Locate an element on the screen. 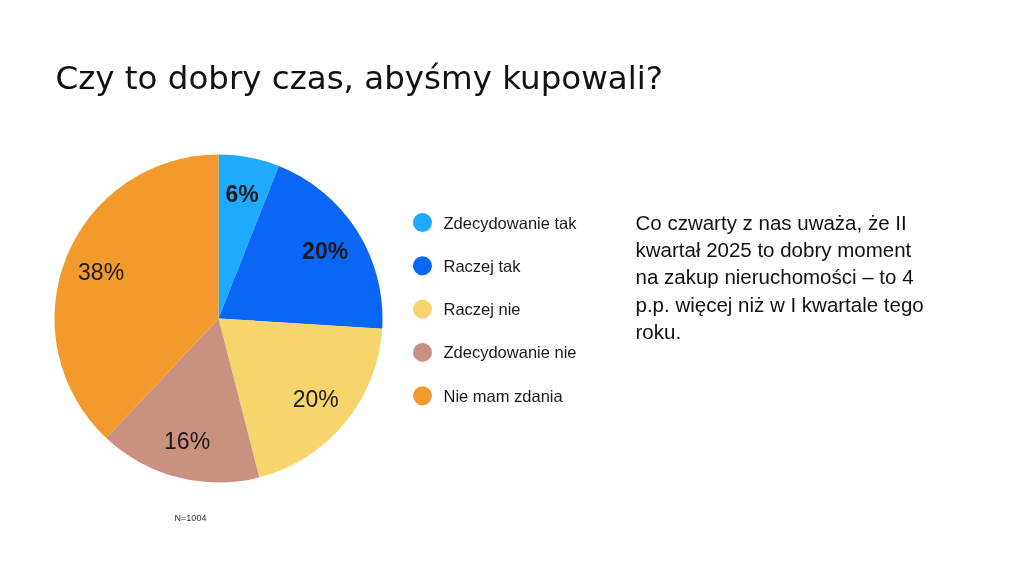 The width and height of the screenshot is (1024, 576). legend-label: Raczej nie is located at coordinates (482, 309).